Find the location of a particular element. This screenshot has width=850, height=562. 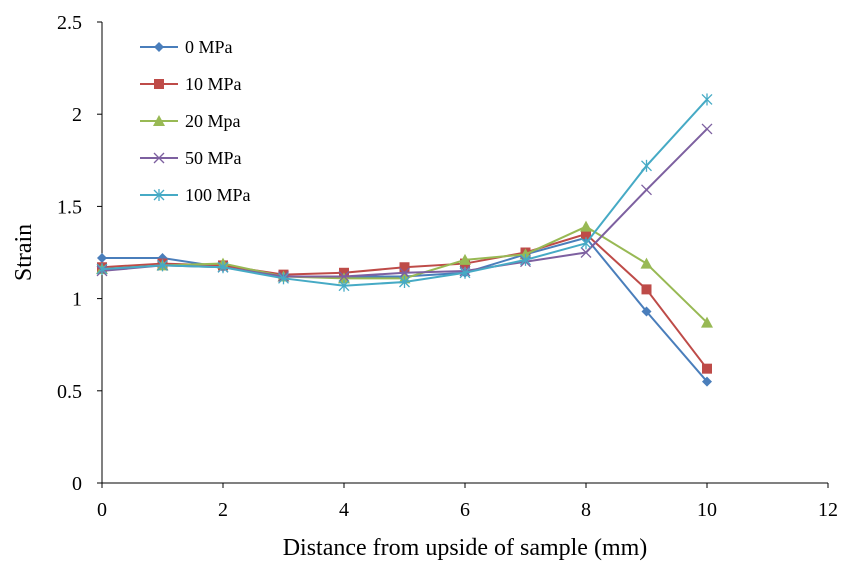

legend-item: 50 MPa is located at coordinates (191, 158).